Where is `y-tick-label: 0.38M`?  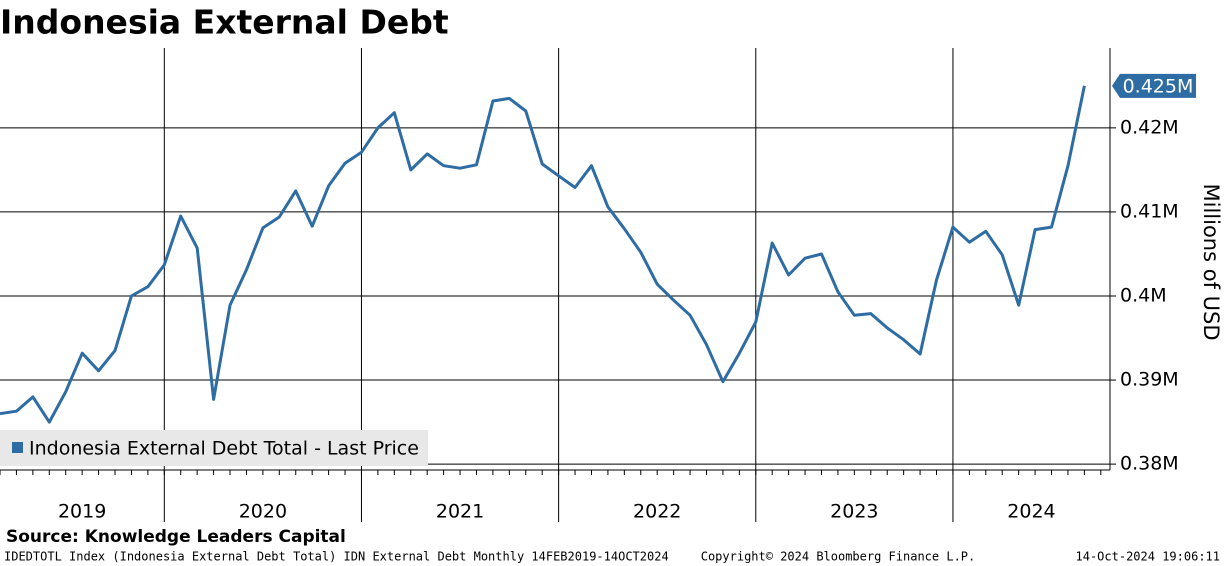
y-tick-label: 0.38M is located at coordinates (1149, 464).